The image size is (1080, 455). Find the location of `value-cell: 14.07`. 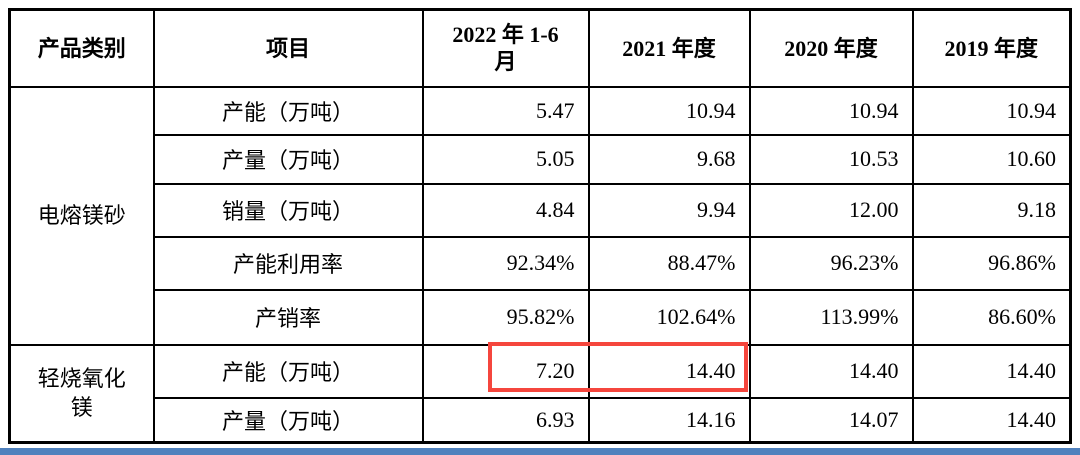

value-cell: 14.07 is located at coordinates (831, 420).